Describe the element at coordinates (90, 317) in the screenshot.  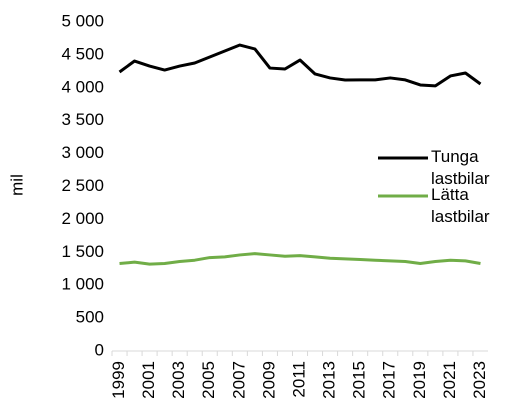
I see `y-tick-label: 500` at that location.